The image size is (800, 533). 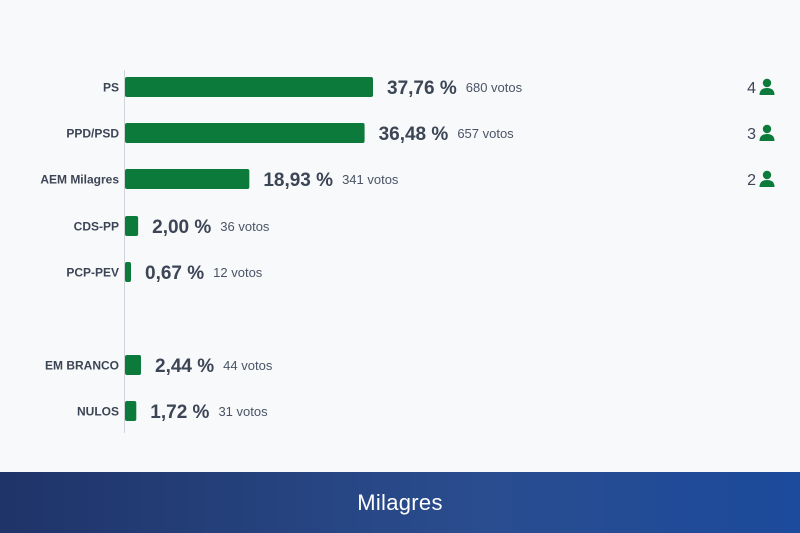 I want to click on category-label: AEM Milagres, so click(x=79, y=180).